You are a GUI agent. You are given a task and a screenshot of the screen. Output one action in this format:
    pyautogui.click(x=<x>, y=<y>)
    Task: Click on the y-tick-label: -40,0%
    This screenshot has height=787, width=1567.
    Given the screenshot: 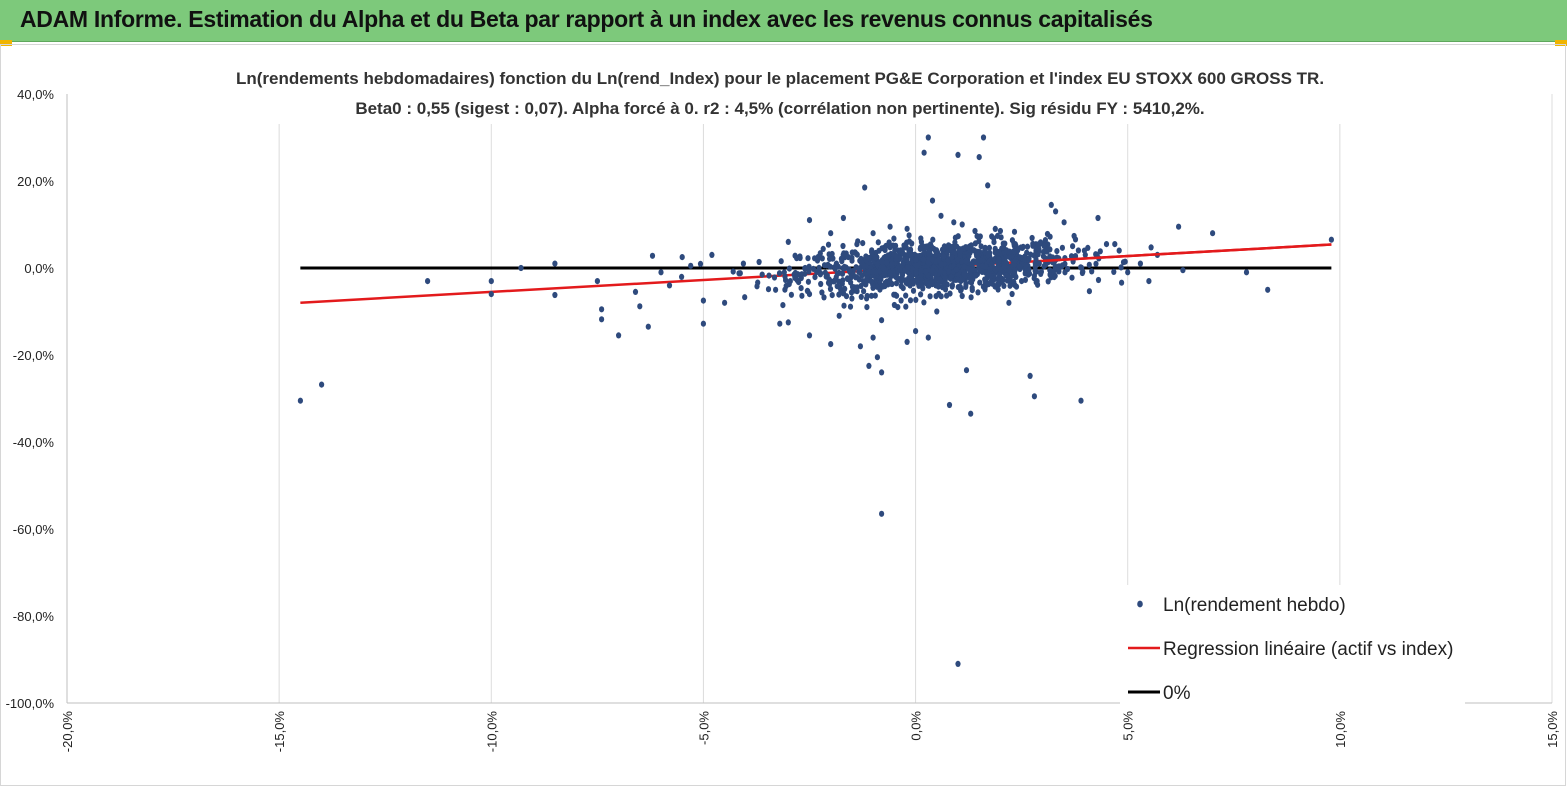 What is the action you would take?
    pyautogui.click(x=34, y=442)
    